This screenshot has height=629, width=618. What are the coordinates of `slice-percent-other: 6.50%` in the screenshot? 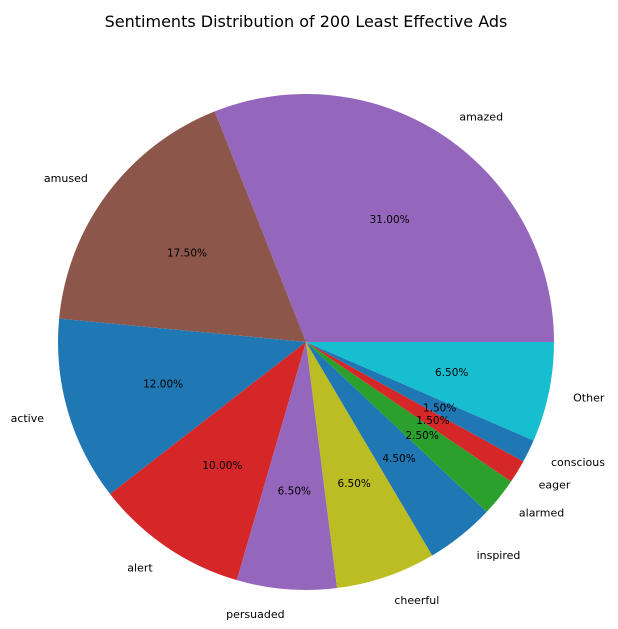 It's located at (451, 373).